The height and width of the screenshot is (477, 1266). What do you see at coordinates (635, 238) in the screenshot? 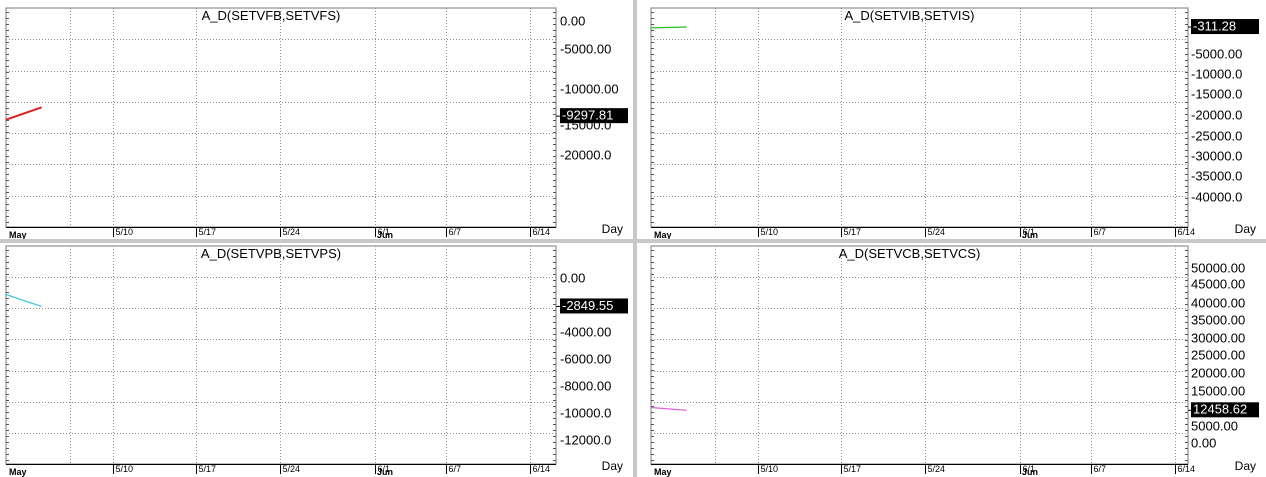
I see `vertical-splitter` at bounding box center [635, 238].